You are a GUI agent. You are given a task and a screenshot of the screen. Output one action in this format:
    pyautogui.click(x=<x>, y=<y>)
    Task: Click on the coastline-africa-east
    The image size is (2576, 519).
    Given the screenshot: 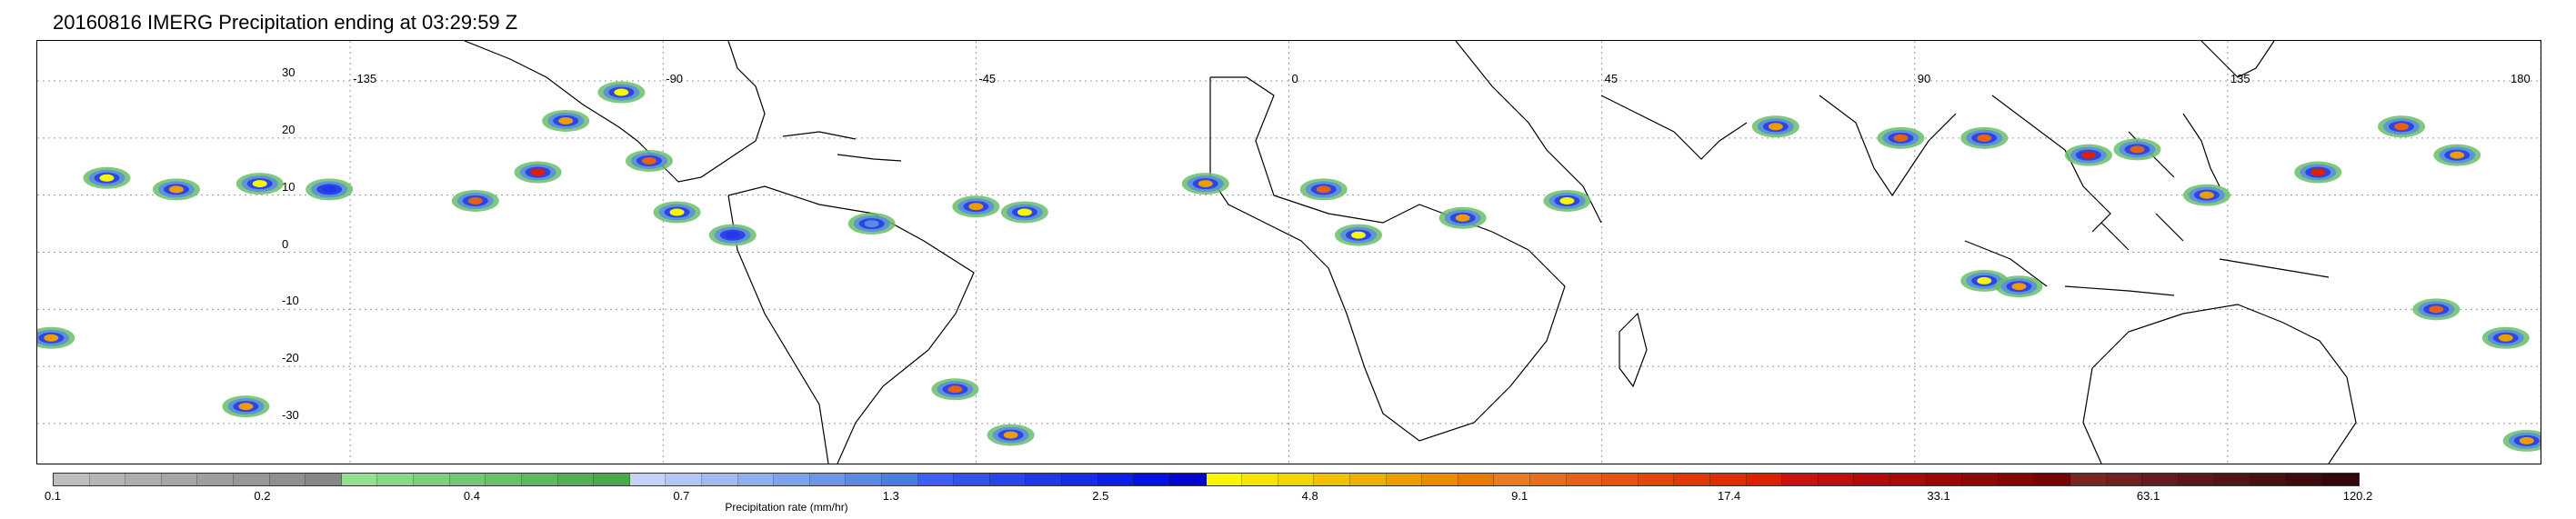 What is the action you would take?
    pyautogui.click(x=1528, y=132)
    